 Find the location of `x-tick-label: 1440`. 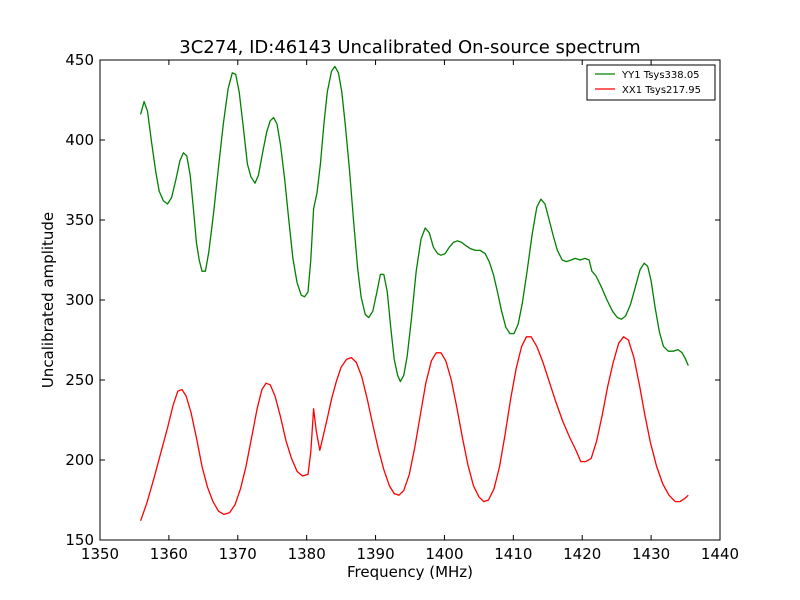

x-tick-label: 1440 is located at coordinates (720, 554).